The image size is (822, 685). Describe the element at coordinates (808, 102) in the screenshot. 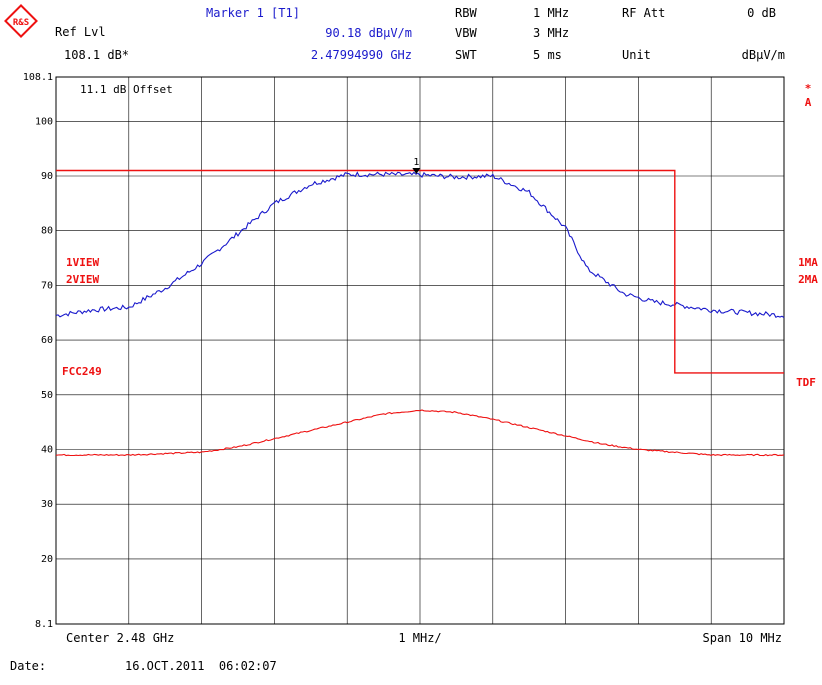

I see `indicator-a: A` at that location.